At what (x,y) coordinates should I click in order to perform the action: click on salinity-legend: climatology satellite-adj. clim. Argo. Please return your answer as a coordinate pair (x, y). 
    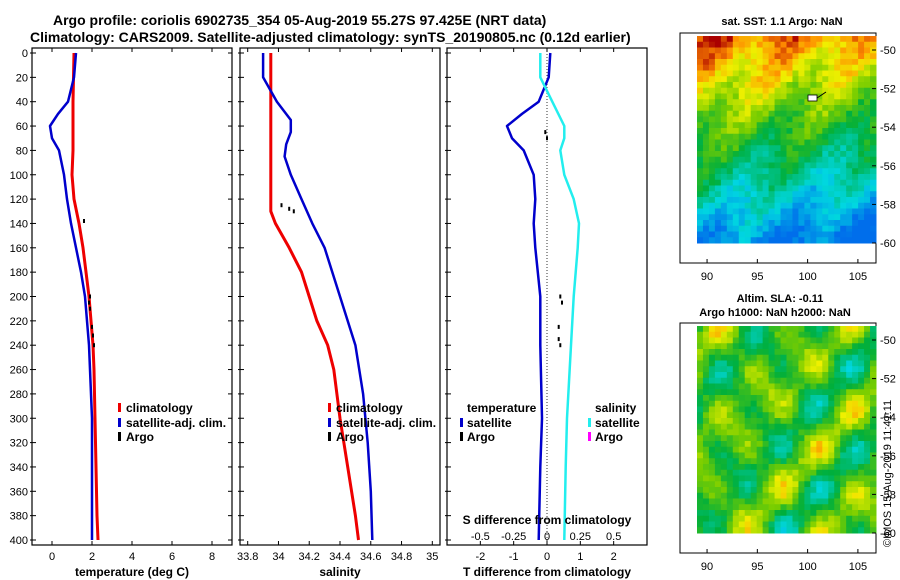
    Looking at the image, I should click on (382, 422).